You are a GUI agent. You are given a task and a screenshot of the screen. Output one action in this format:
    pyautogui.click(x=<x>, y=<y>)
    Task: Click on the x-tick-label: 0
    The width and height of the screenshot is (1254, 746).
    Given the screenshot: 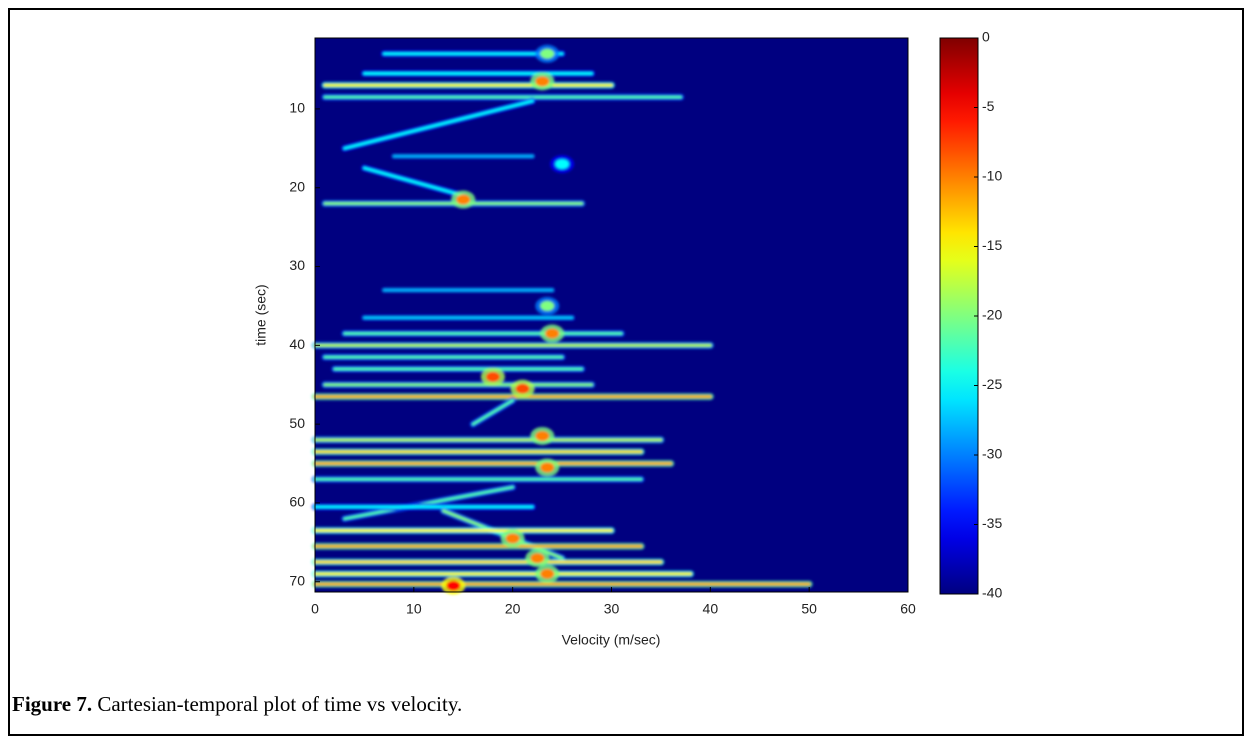 What is the action you would take?
    pyautogui.click(x=315, y=609)
    